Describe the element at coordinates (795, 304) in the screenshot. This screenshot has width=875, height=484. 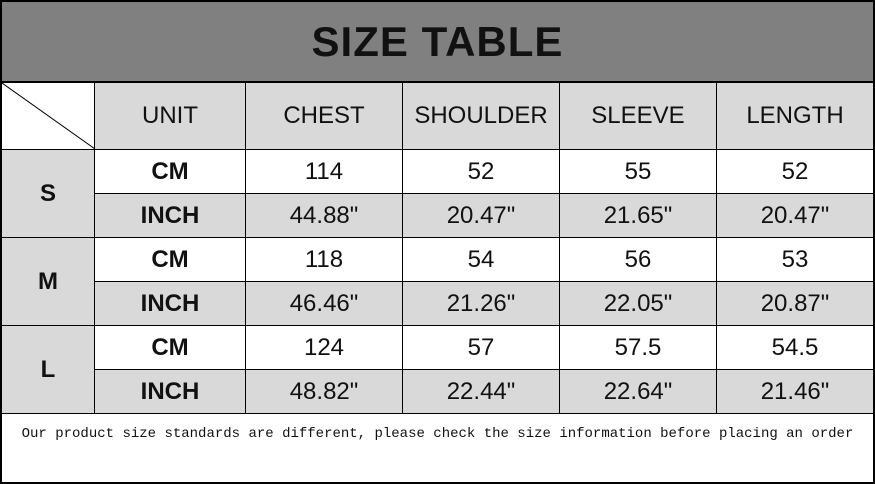
I see `measurement-value: 20.87"` at that location.